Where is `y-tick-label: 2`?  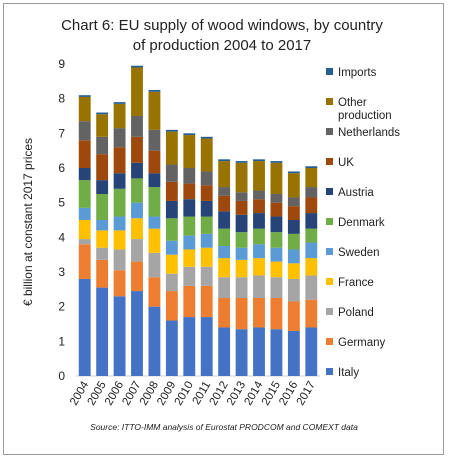
y-tick-label: 2 is located at coordinates (61, 307).